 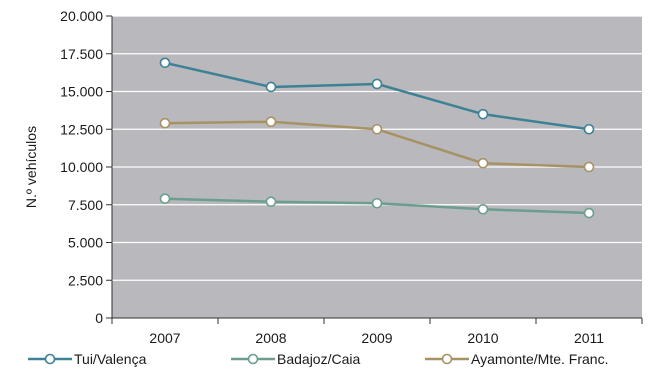 What do you see at coordinates (81, 16) in the screenshot?
I see `y-tick-label: 20.000` at bounding box center [81, 16].